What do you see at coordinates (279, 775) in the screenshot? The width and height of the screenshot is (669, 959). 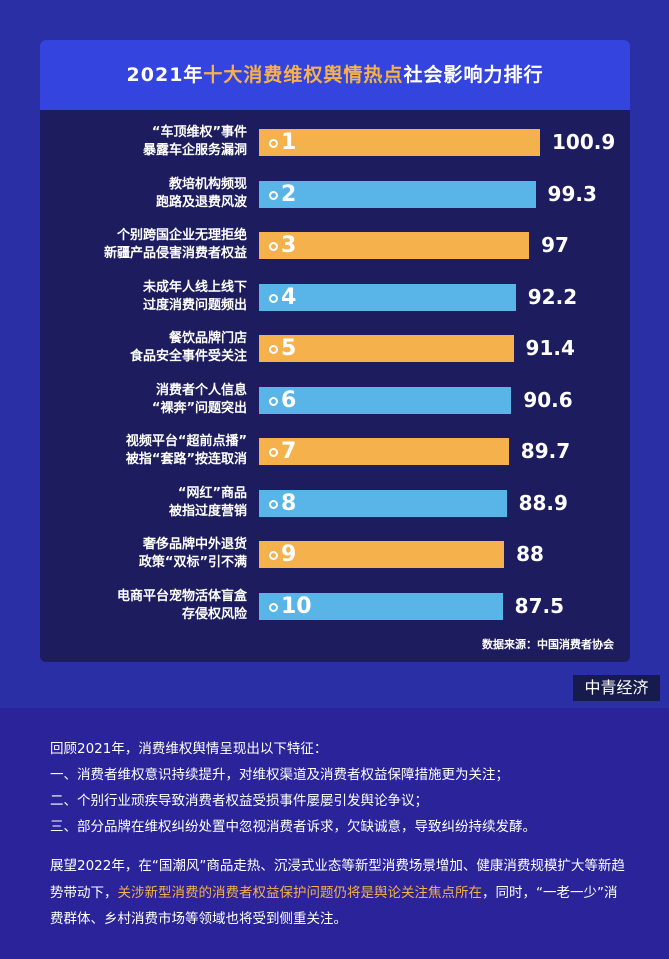 I see `point: 一、消费者维权意识持续提升，对维权渠道及消费者权益保障措施更为关注；` at bounding box center [279, 775].